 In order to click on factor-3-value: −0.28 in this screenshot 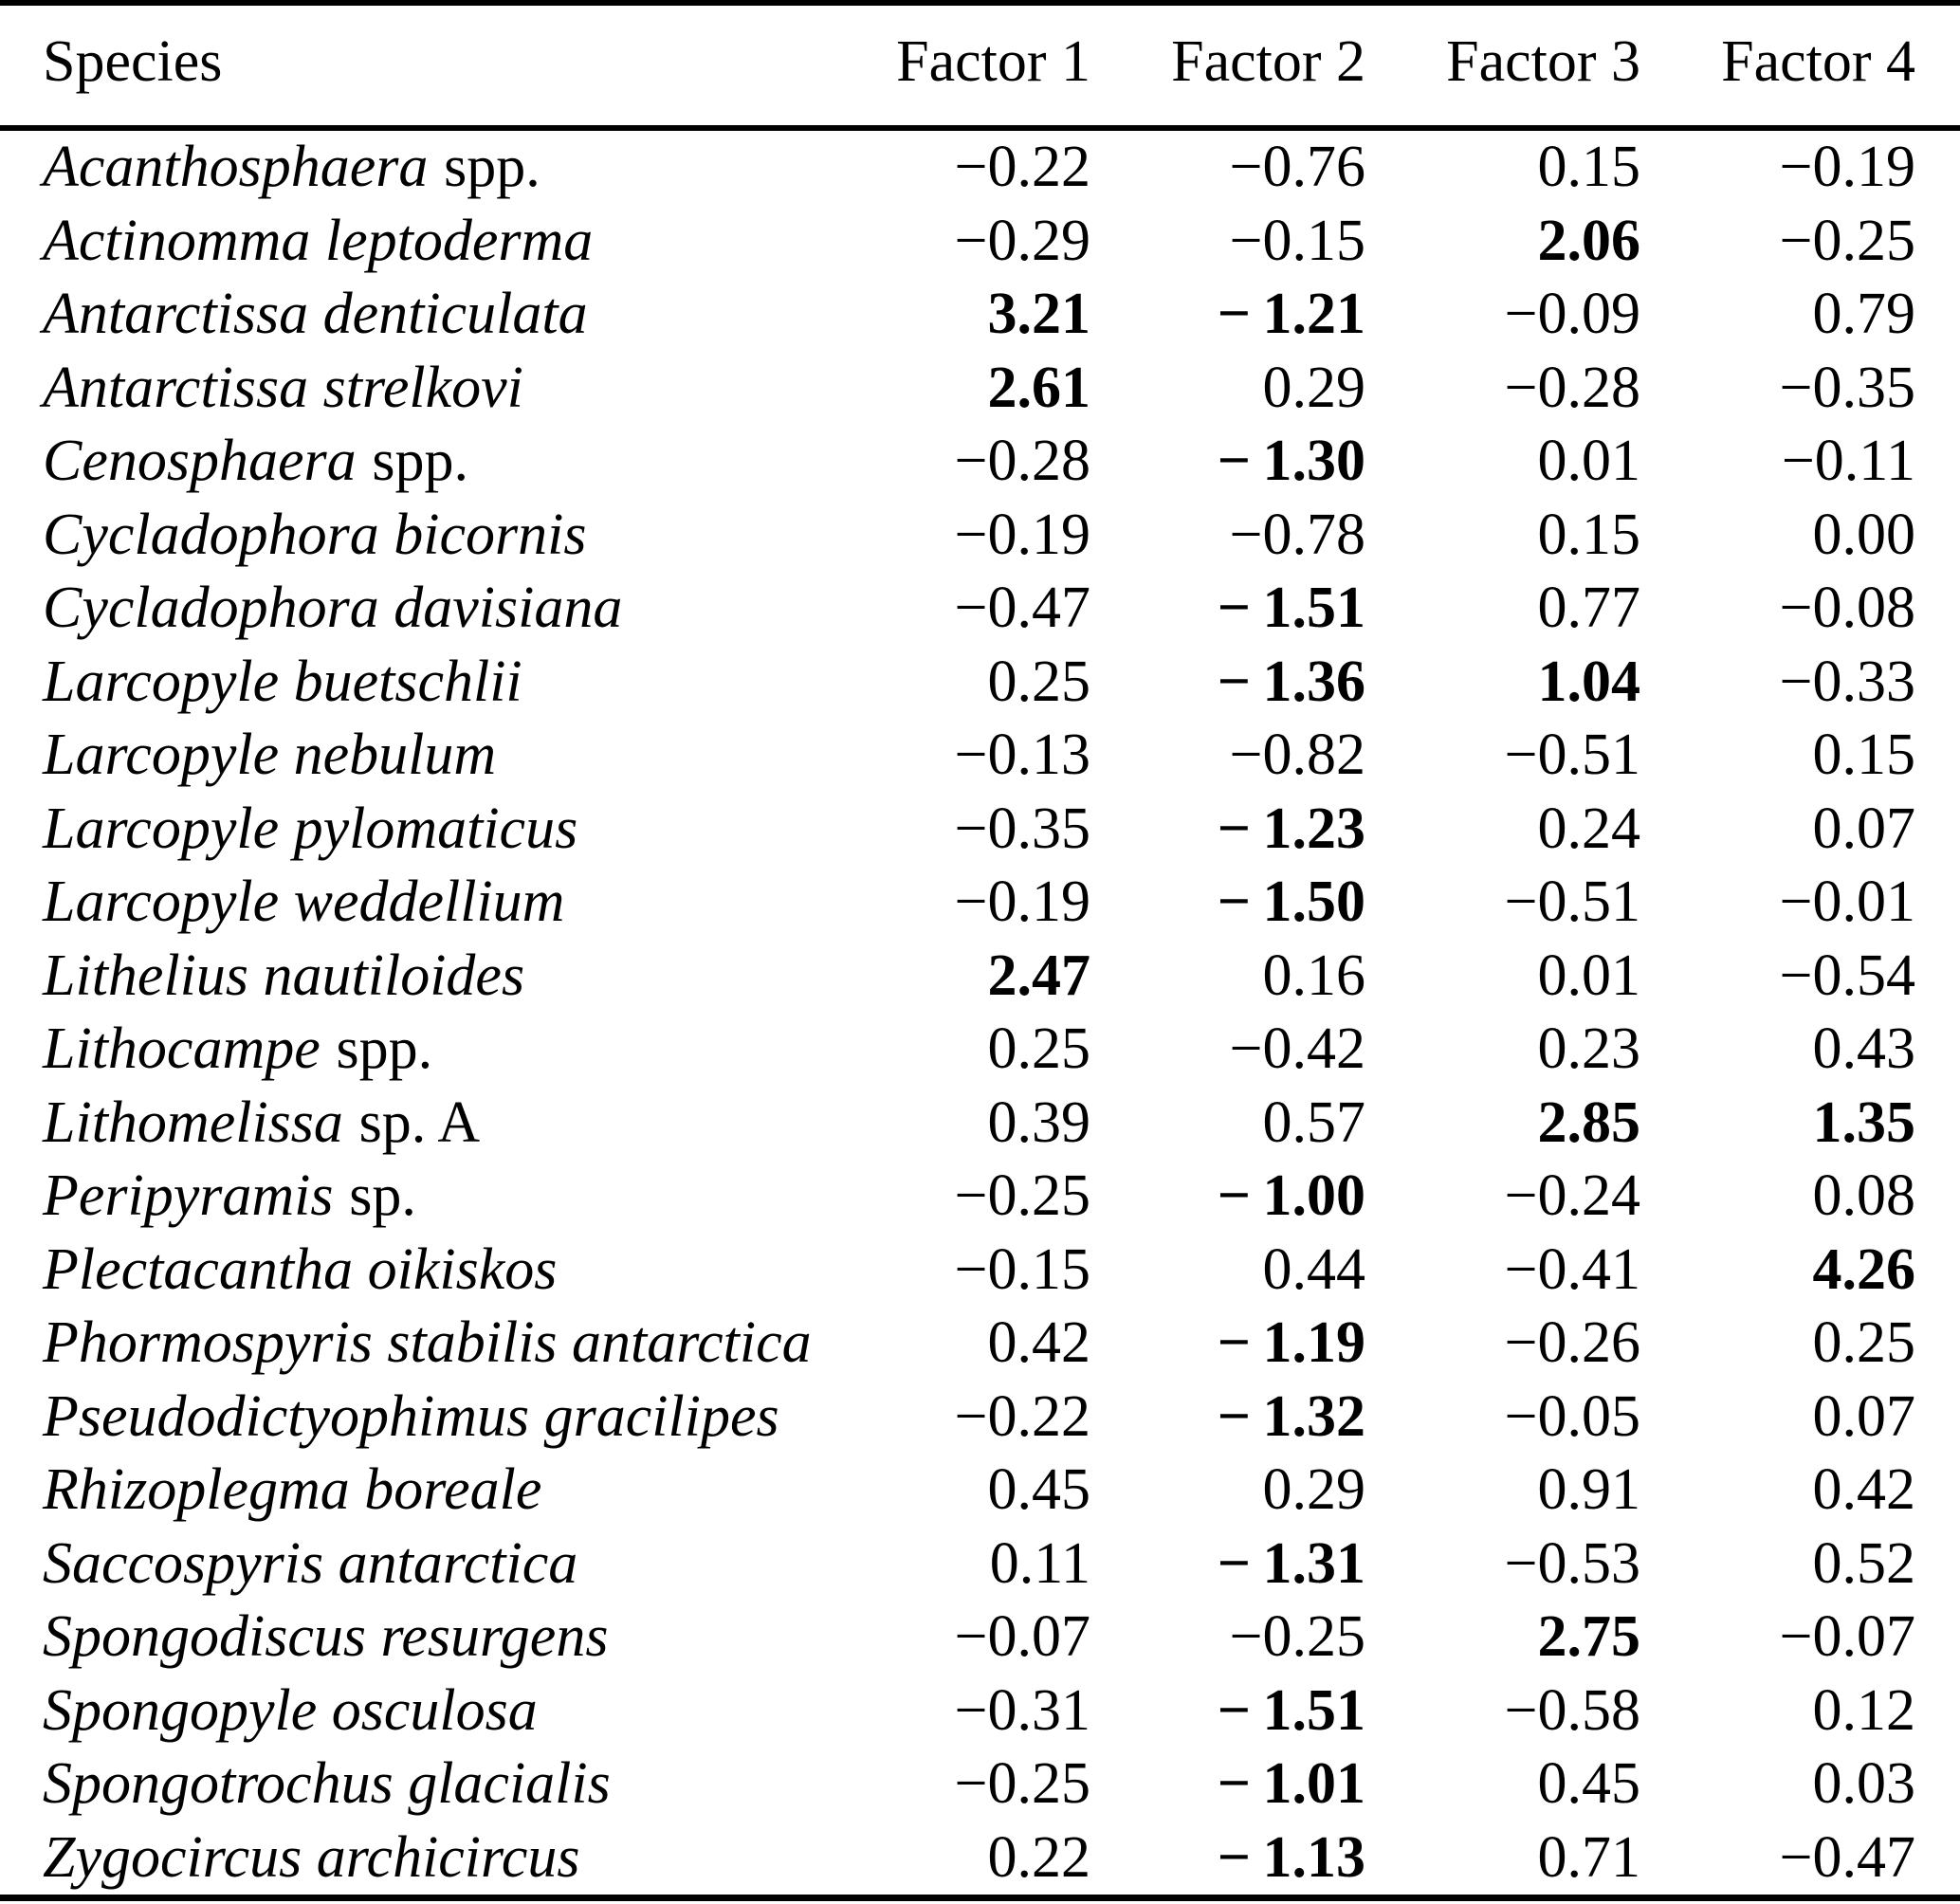, I will do `click(1572, 388)`.